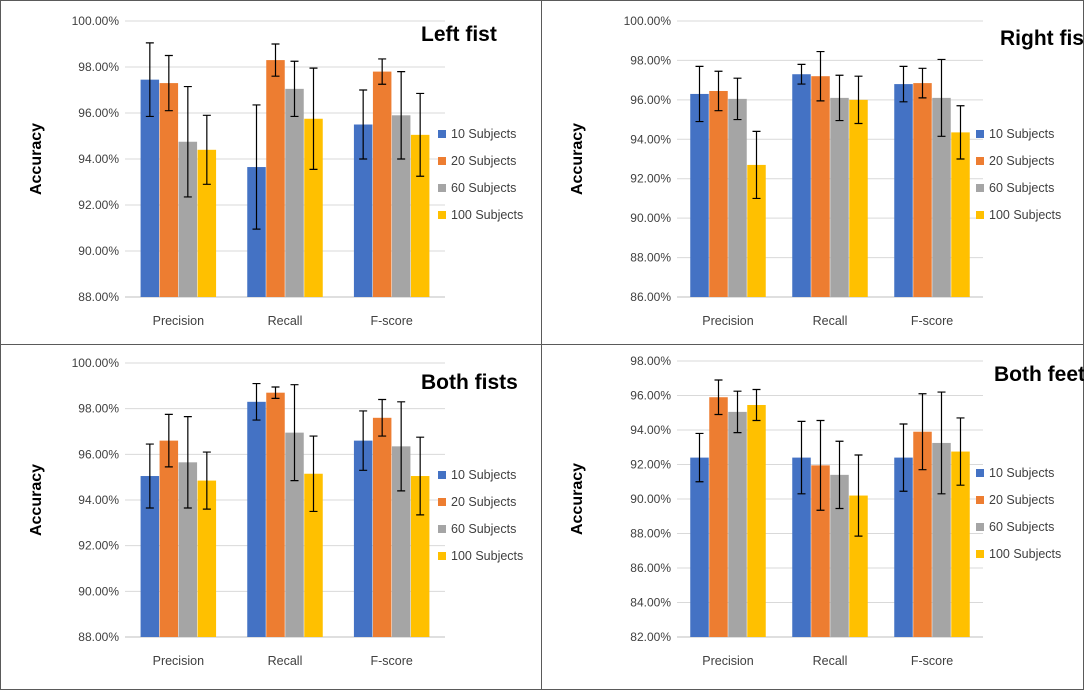 This screenshot has width=1084, height=691. I want to click on chart-title: Both feet, so click(1039, 374).